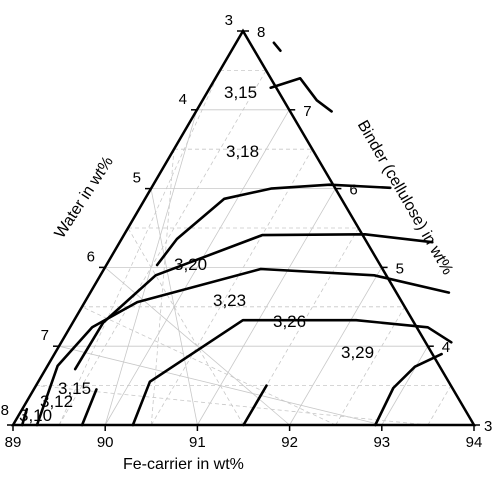 The width and height of the screenshot is (500, 479). Describe the element at coordinates (405, 198) in the screenshot. I see `right-axis-label: Binder (cellulose) in wt%` at that location.